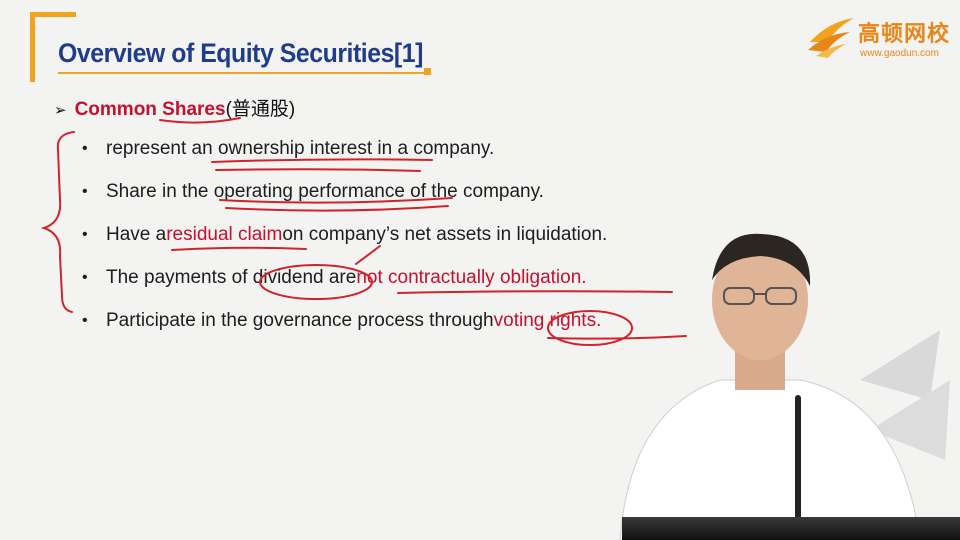 This screenshot has width=960, height=540. Describe the element at coordinates (260, 109) in the screenshot. I see `heading-cn: (普通股)` at that location.